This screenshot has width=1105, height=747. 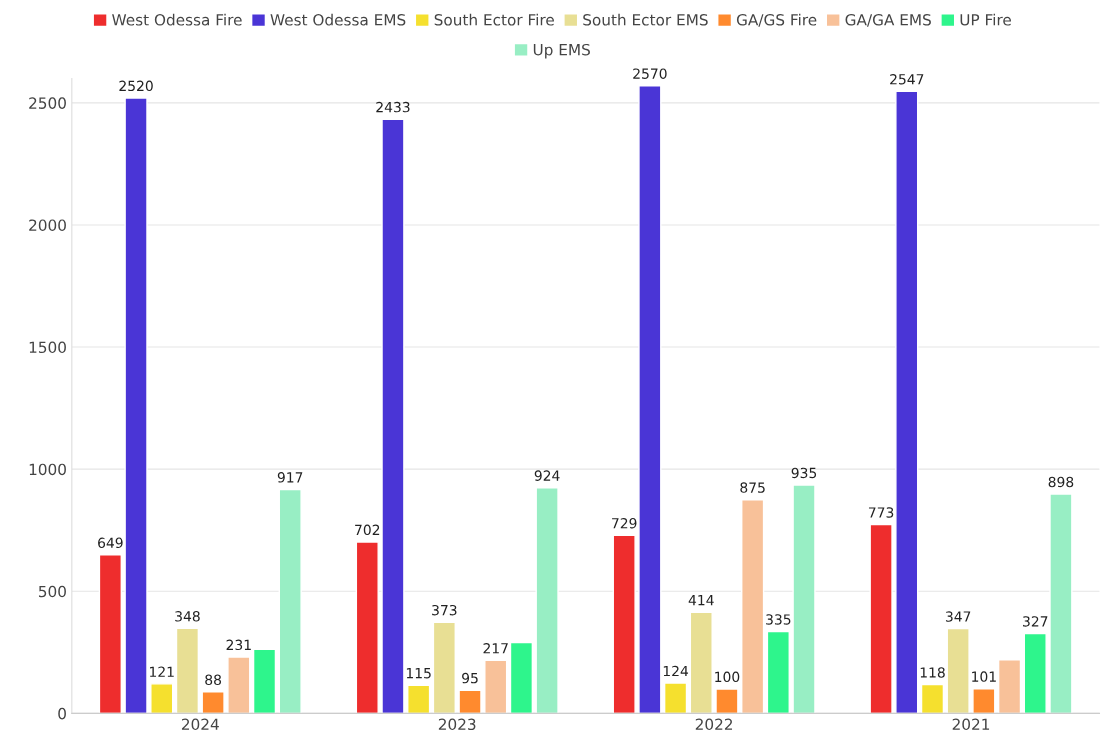 What do you see at coordinates (624, 523) in the screenshot?
I see `data-label: 729` at bounding box center [624, 523].